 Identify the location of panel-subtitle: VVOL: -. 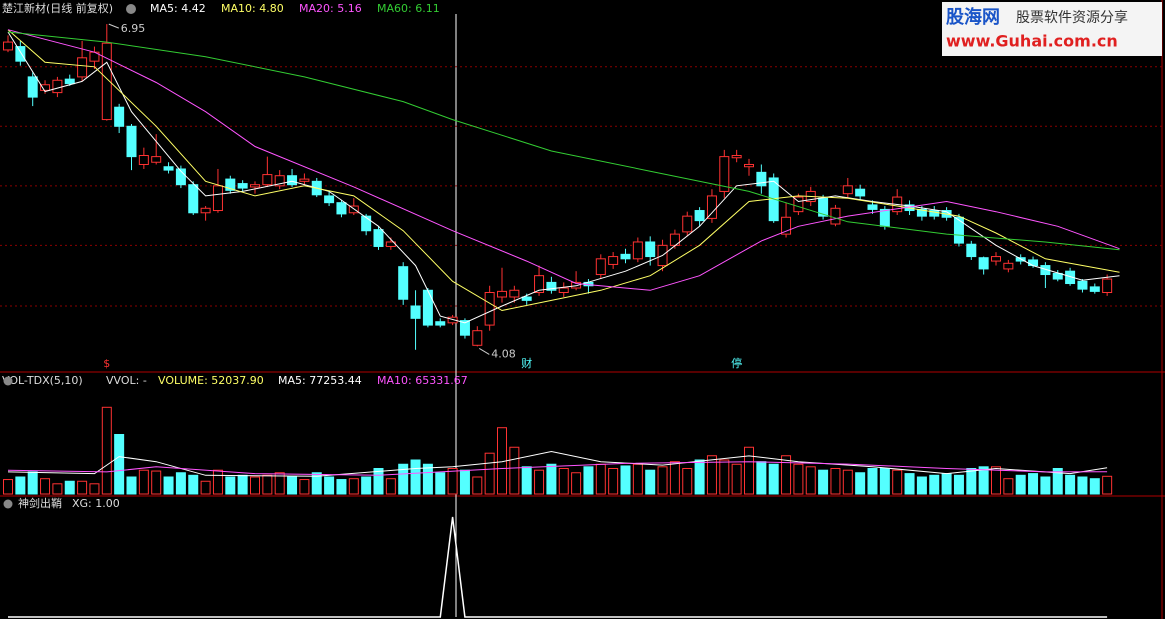
(126, 380).